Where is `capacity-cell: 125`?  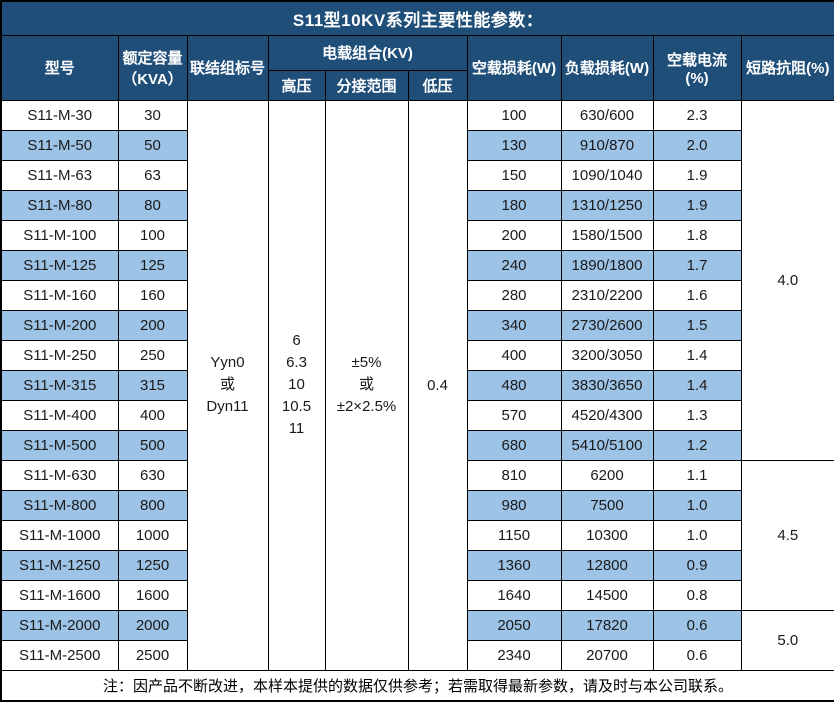
capacity-cell: 125 is located at coordinates (152, 265).